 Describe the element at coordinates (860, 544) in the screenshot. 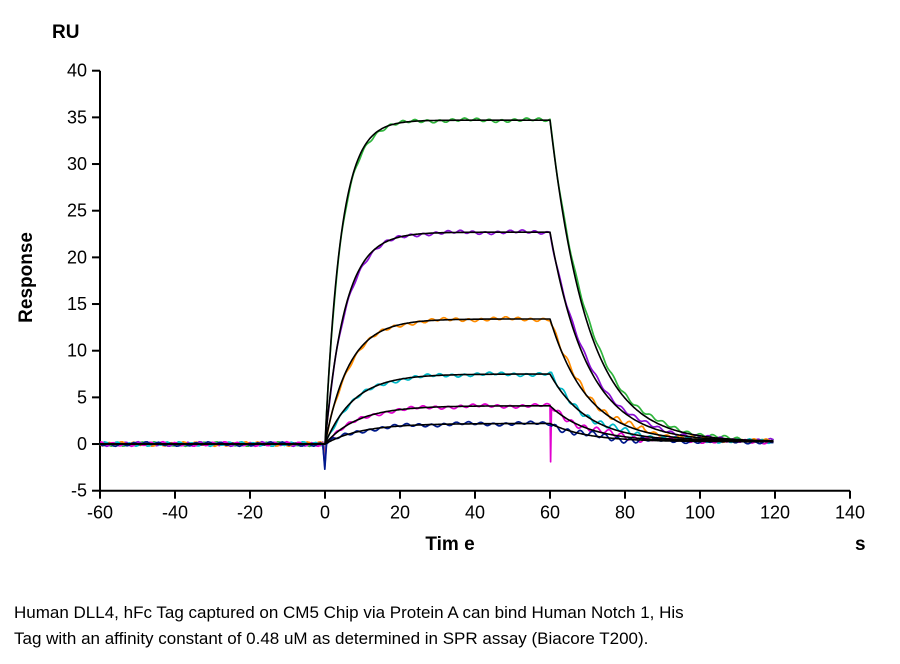

I see `x-unit-label: s` at that location.